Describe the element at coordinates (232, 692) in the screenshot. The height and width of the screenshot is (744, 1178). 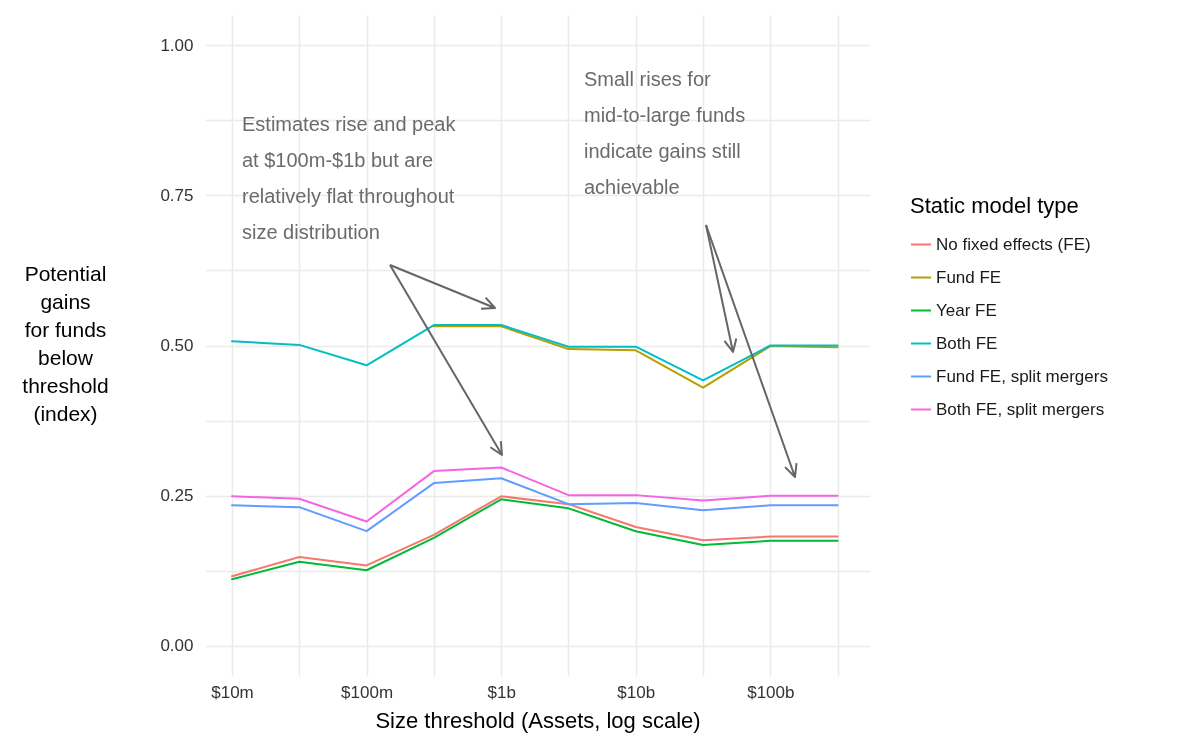
I see `x-tick-label: $10m` at that location.